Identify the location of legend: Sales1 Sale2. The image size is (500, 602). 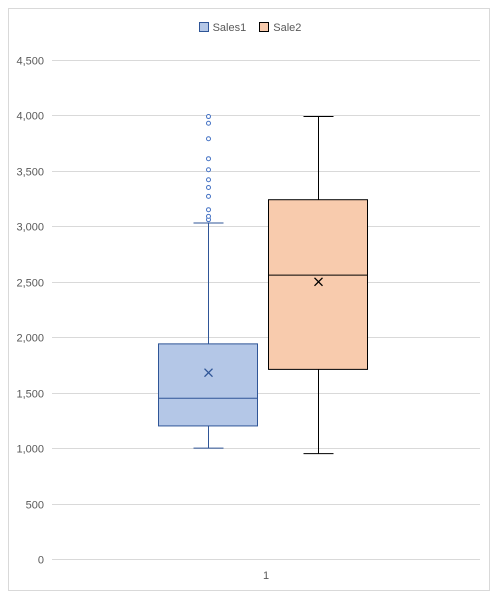
(250, 28).